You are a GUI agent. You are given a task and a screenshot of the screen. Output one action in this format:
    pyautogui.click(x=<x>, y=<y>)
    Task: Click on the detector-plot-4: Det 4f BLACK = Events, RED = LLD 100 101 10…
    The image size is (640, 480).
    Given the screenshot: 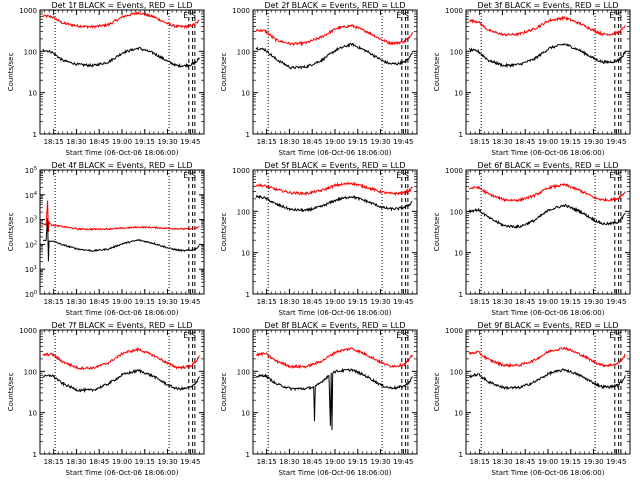 What is the action you would take?
    pyautogui.click(x=106, y=239)
    